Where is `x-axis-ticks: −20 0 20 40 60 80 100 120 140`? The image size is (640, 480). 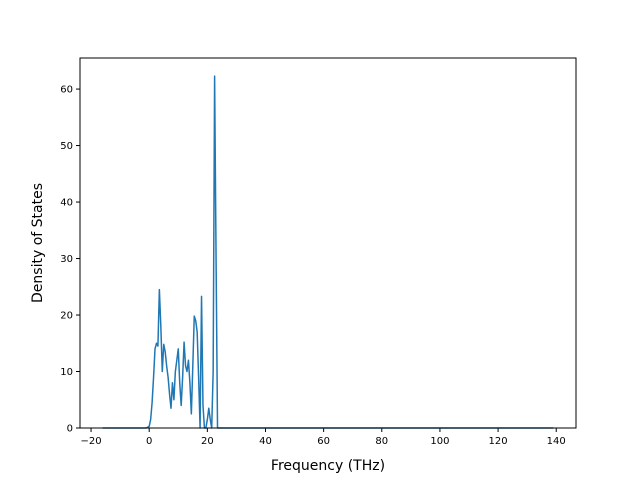
x-axis-ticks: −20 0 20 40 60 80 100 120 140 is located at coordinates (323, 437).